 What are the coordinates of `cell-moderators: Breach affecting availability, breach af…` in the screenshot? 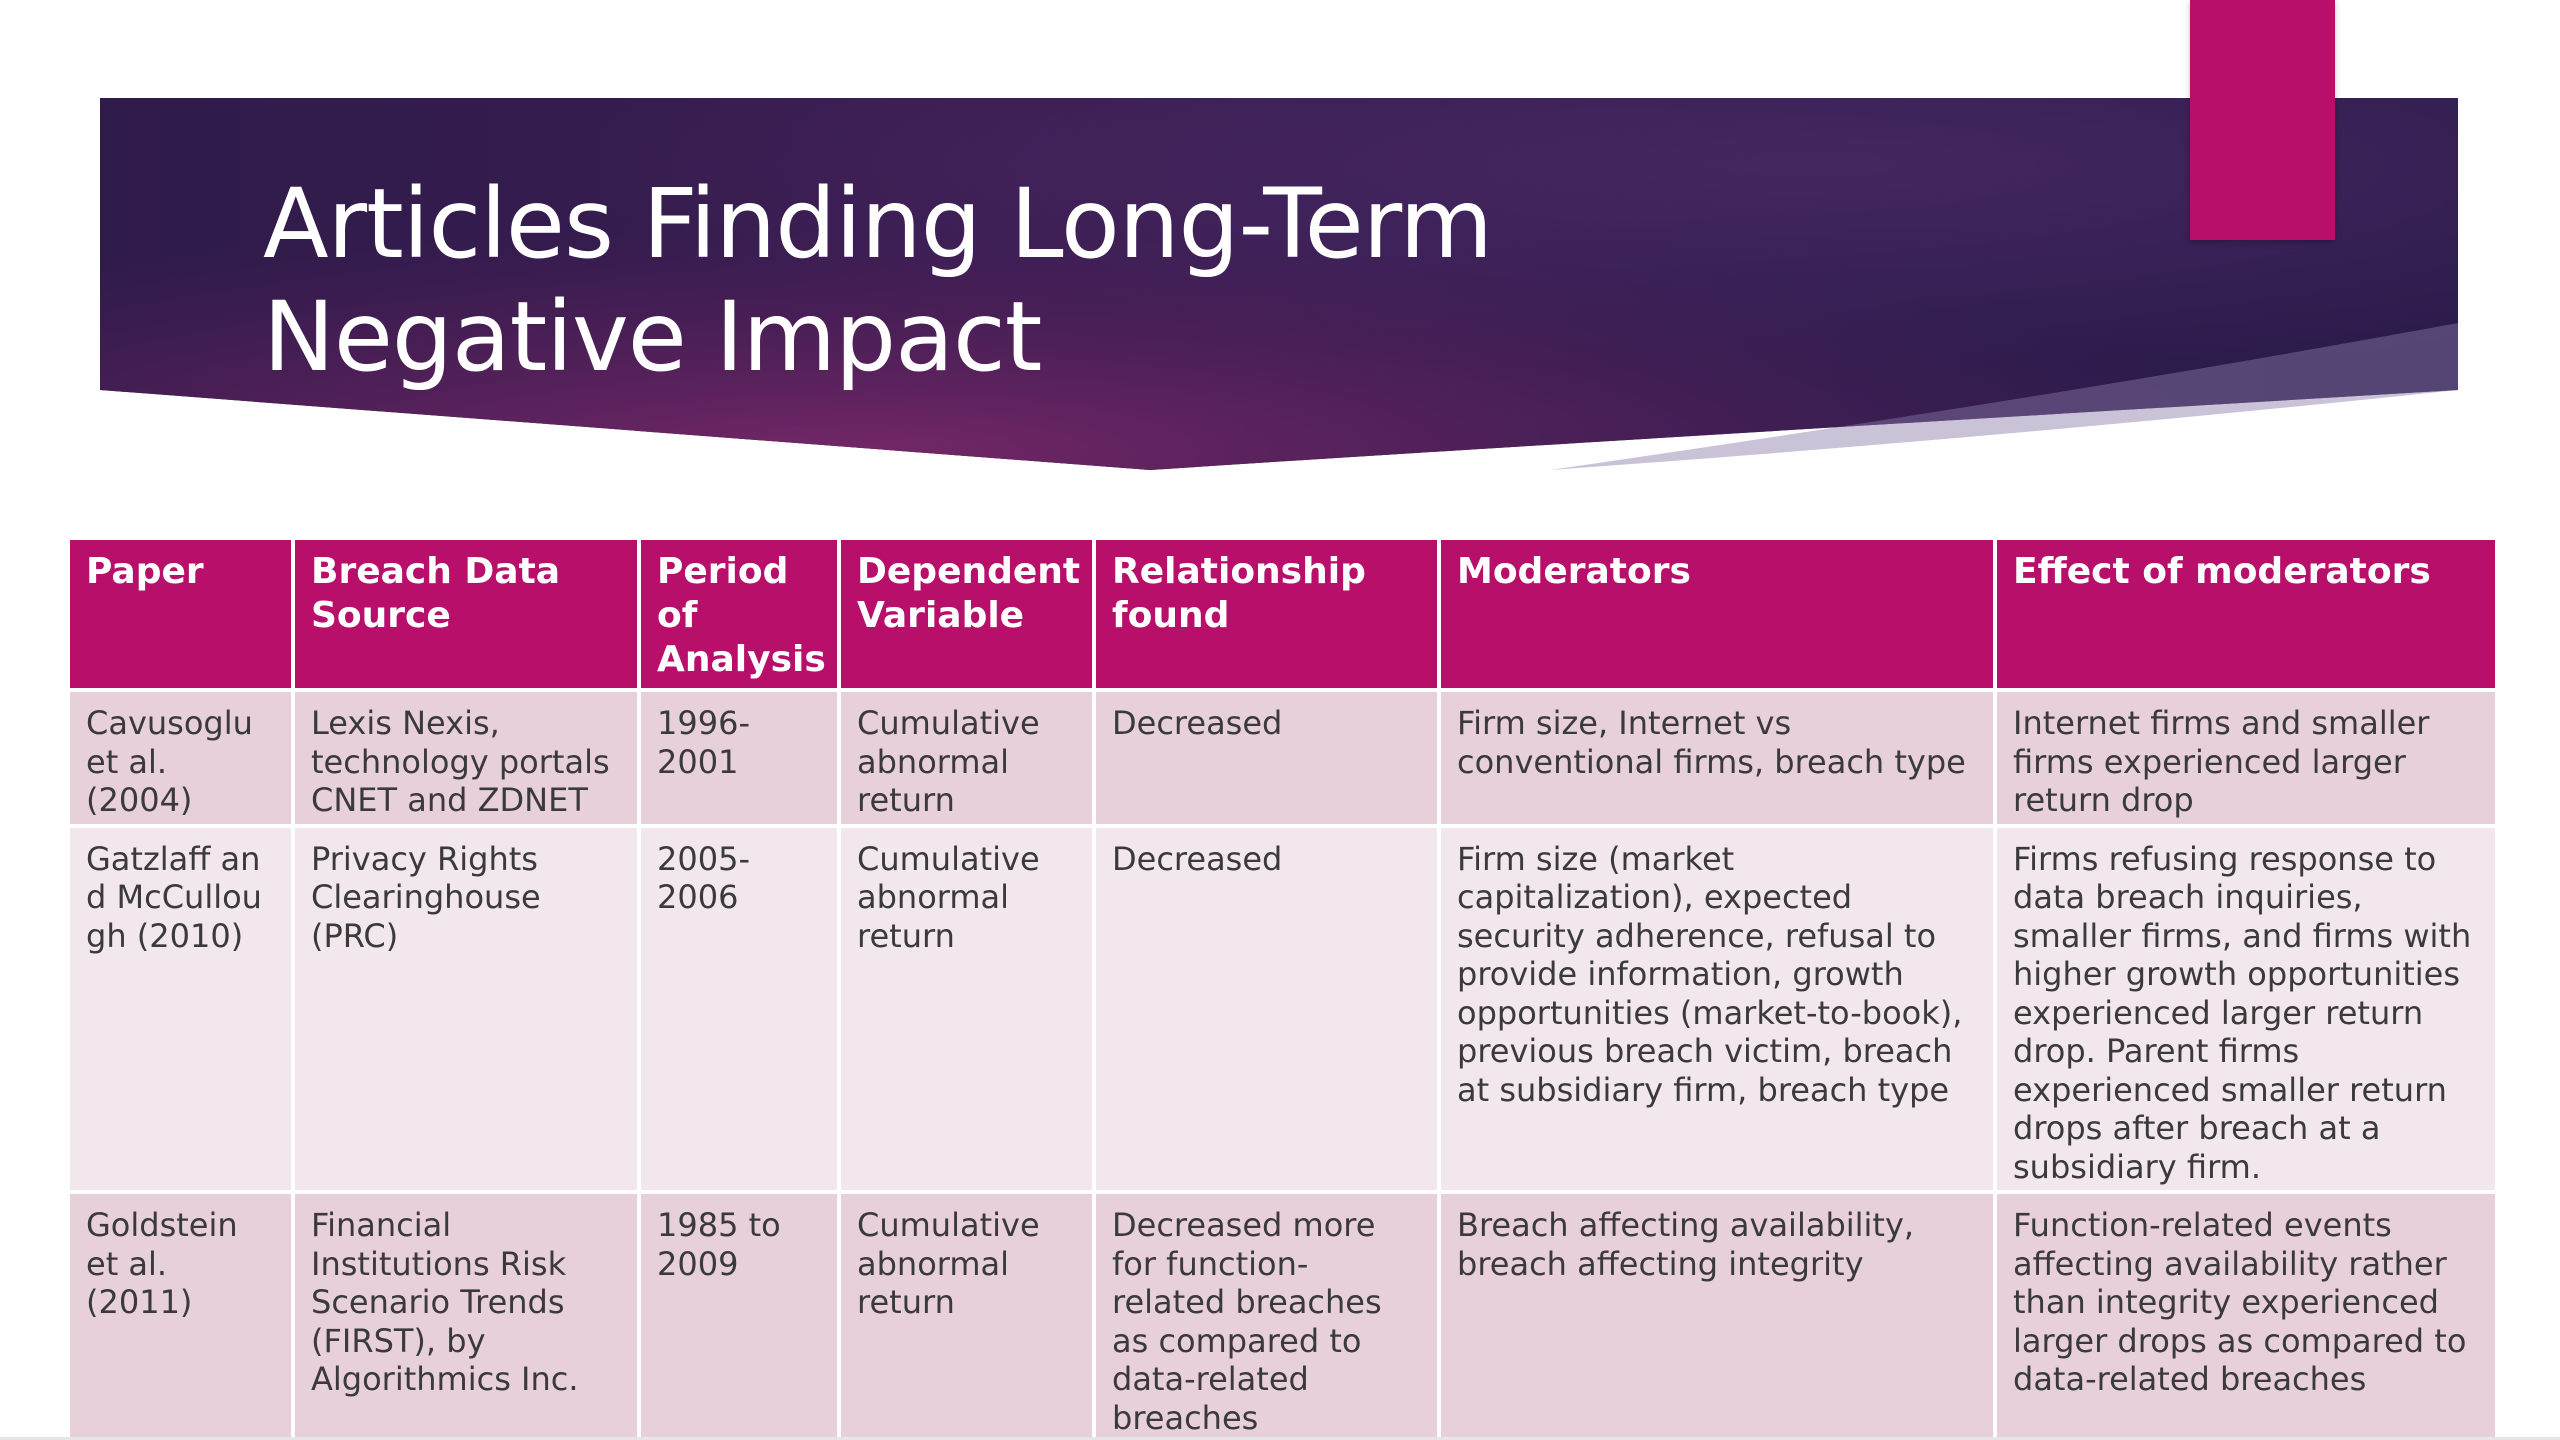 It's located at (1717, 1315).